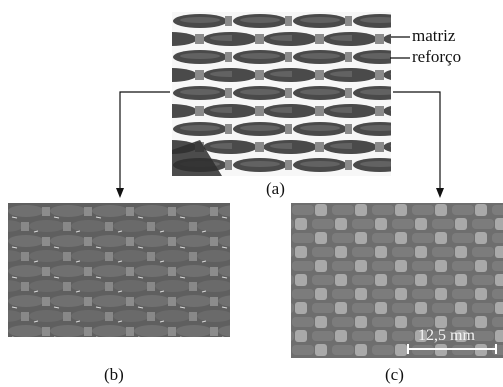 This screenshot has width=503, height=387. Describe the element at coordinates (394, 374) in the screenshot. I see `panel-c-caption: (c)` at that location.